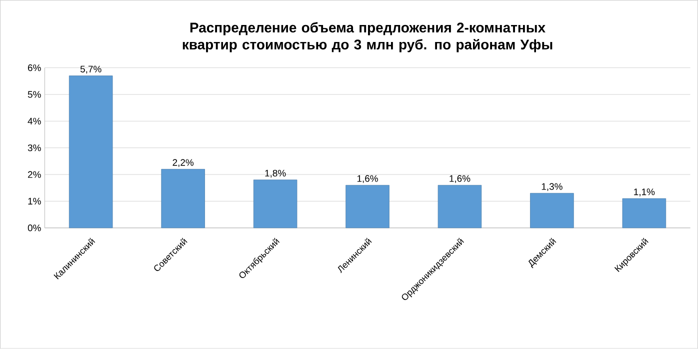 Image resolution: width=698 pixels, height=349 pixels. What do you see at coordinates (34, 228) in the screenshot?
I see `y-tick-label: 0%` at bounding box center [34, 228].